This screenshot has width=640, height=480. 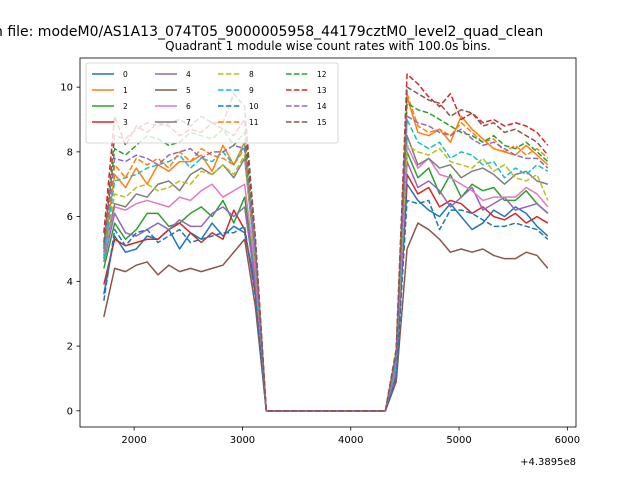 I want to click on x-axis-offset-label: +4.3895e8, so click(x=548, y=462).